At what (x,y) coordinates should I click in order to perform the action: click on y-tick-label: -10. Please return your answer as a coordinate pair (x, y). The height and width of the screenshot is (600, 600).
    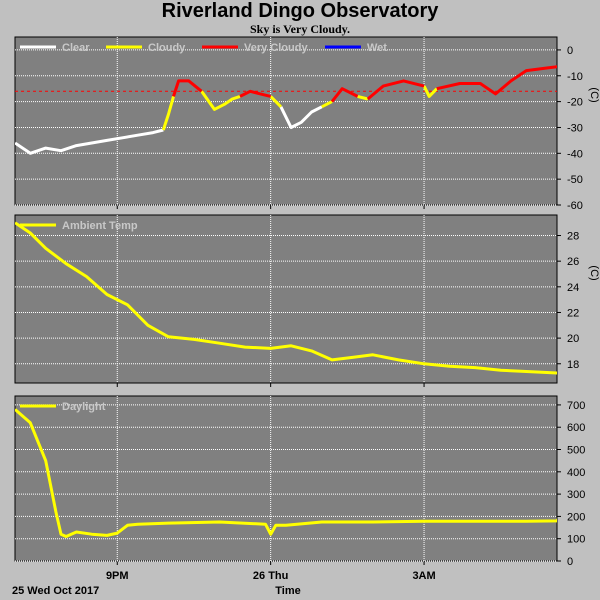
    Looking at the image, I should click on (575, 77).